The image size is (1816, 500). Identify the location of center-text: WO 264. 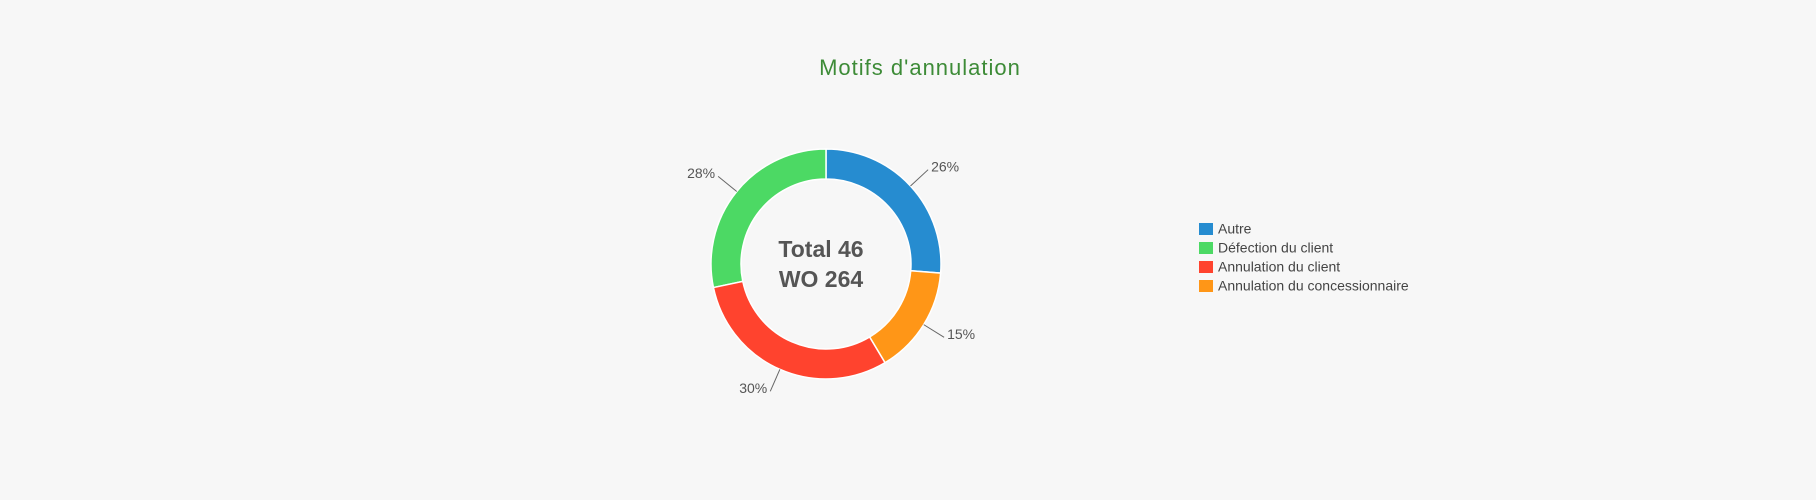
(821, 279).